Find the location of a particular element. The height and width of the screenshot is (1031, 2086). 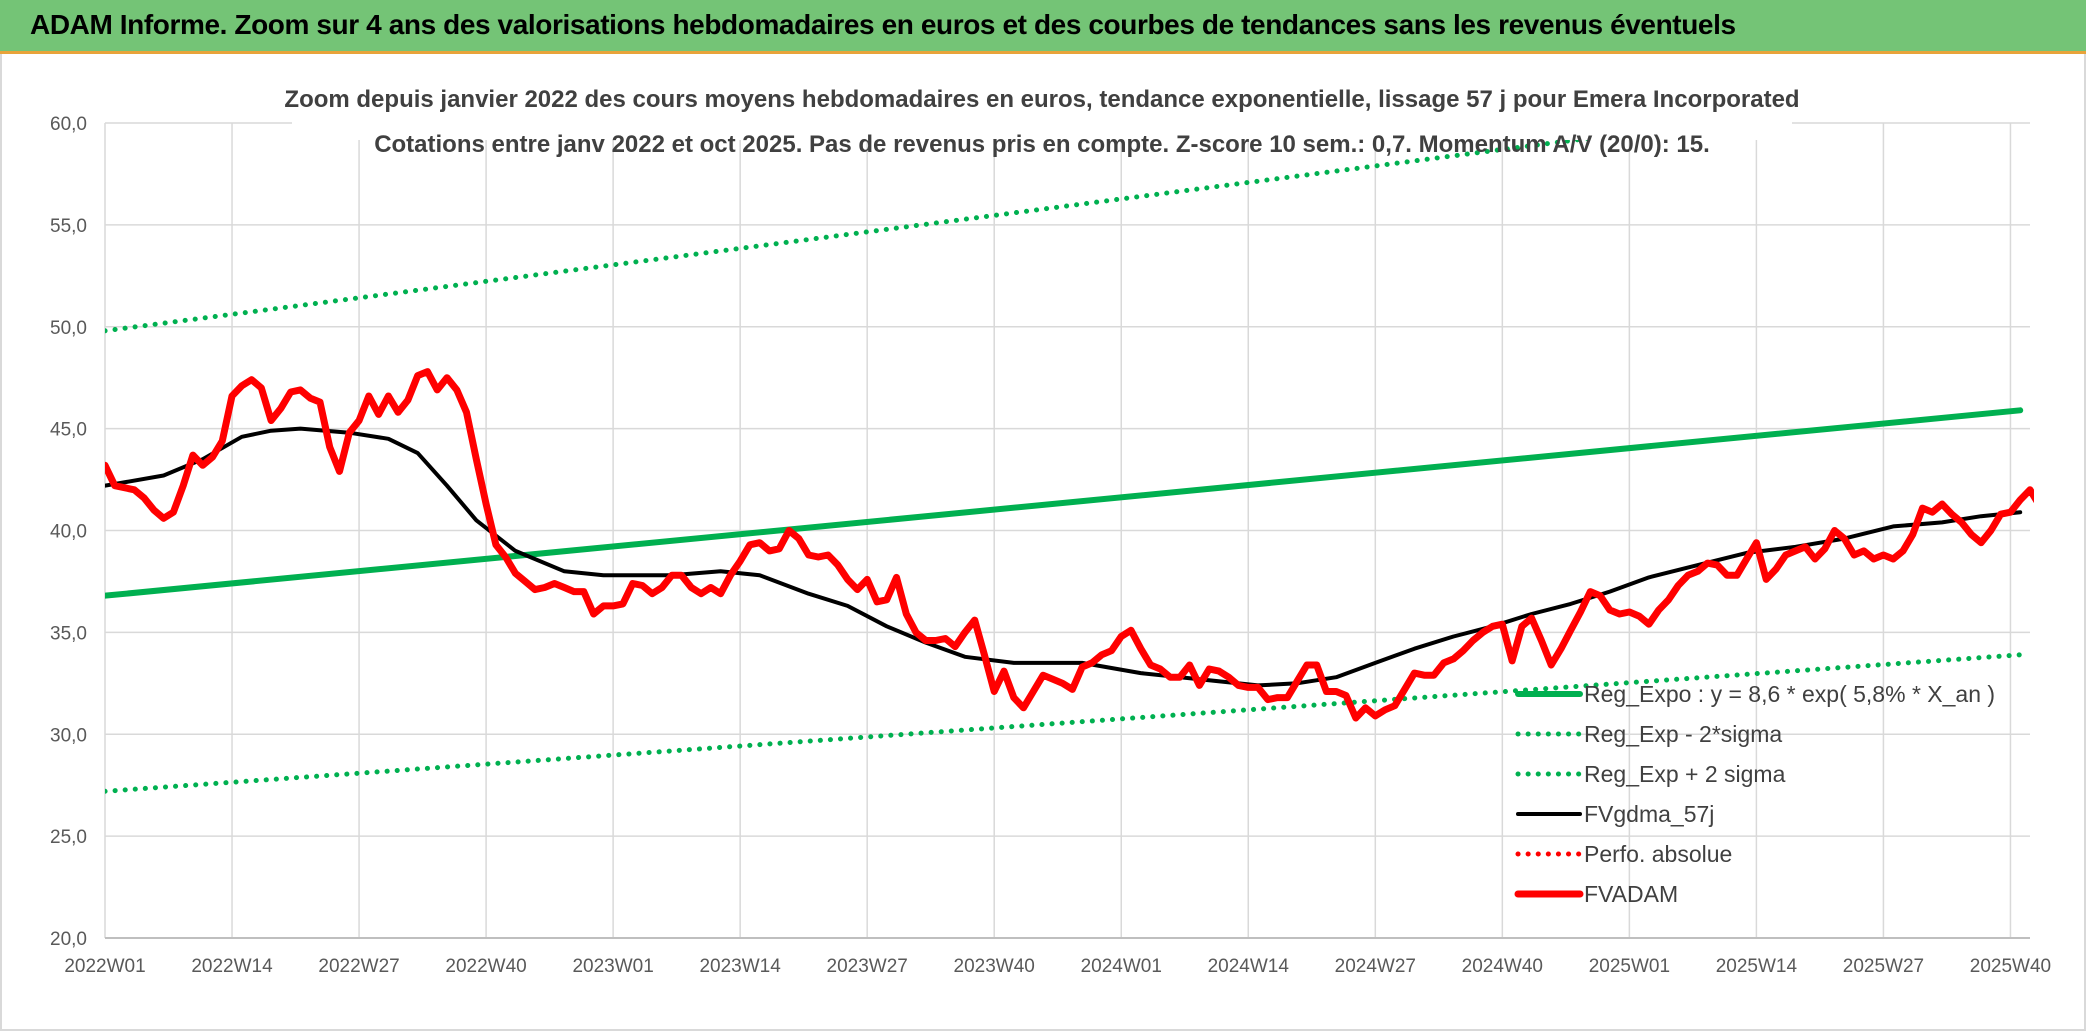

legend-label-reg-expo-line: Reg_Expo : y = 8,6 * exp( 5,8% * X_an ) is located at coordinates (1789, 694).